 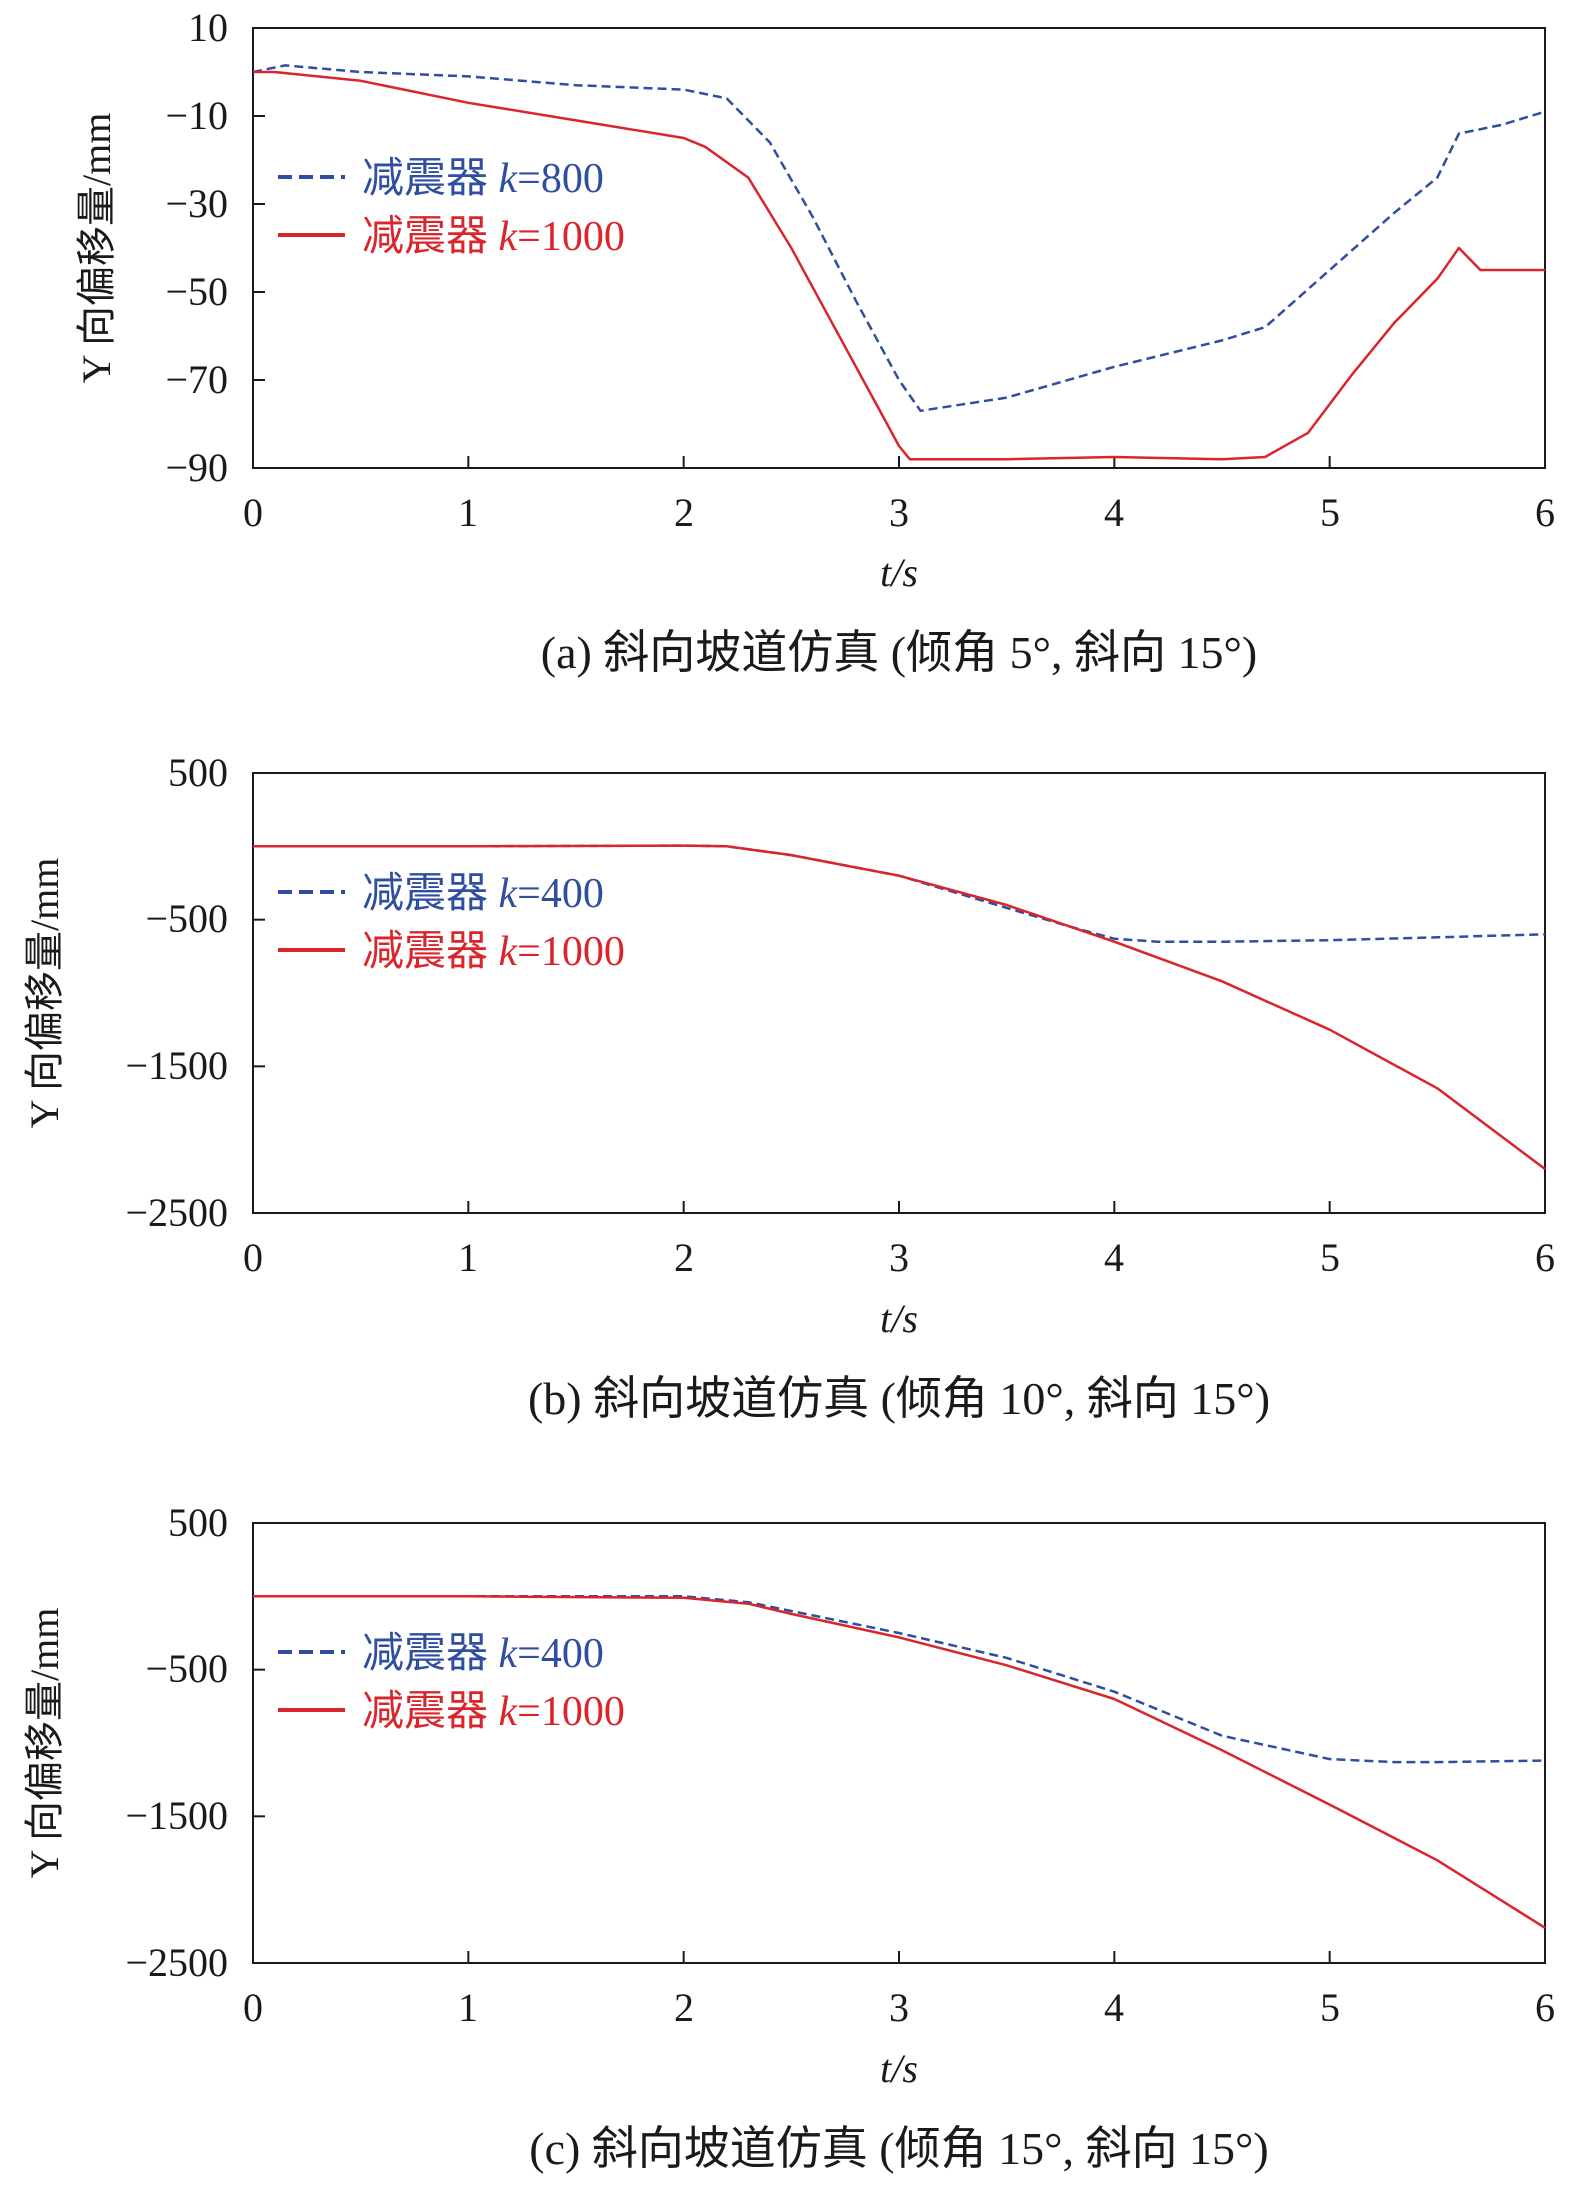 What do you see at coordinates (483, 179) in the screenshot?
I see `legend-label-k800: 减震器 k=800` at bounding box center [483, 179].